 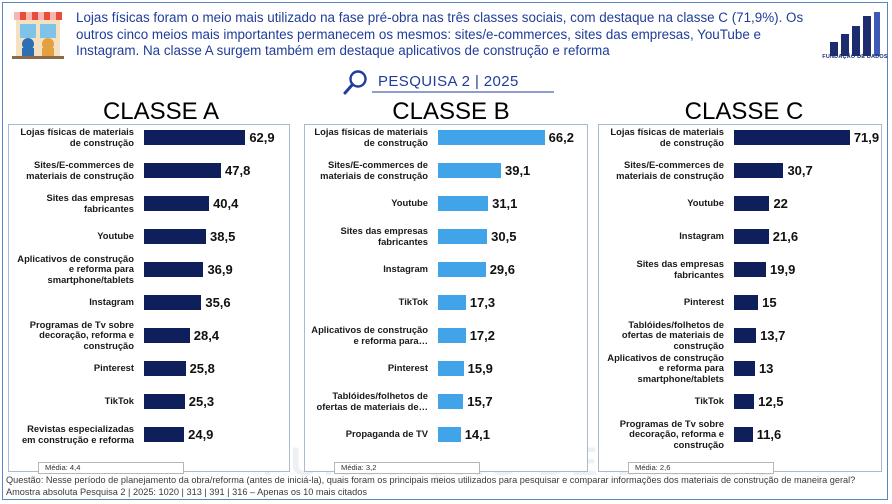 I want to click on media-box: Média: 4,4, so click(x=111, y=468).